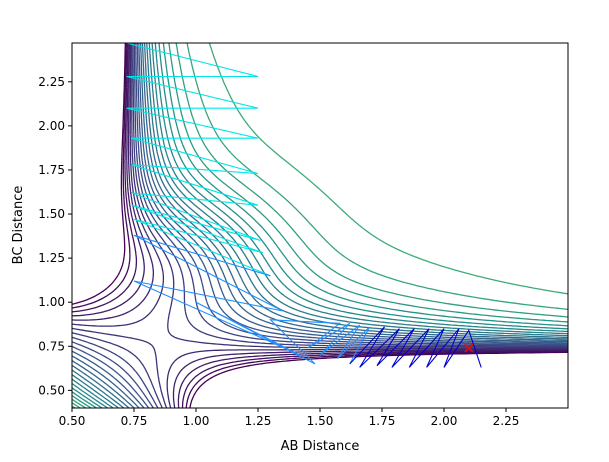  What do you see at coordinates (51, 170) in the screenshot?
I see `y-tick-label: 1.75` at bounding box center [51, 170].